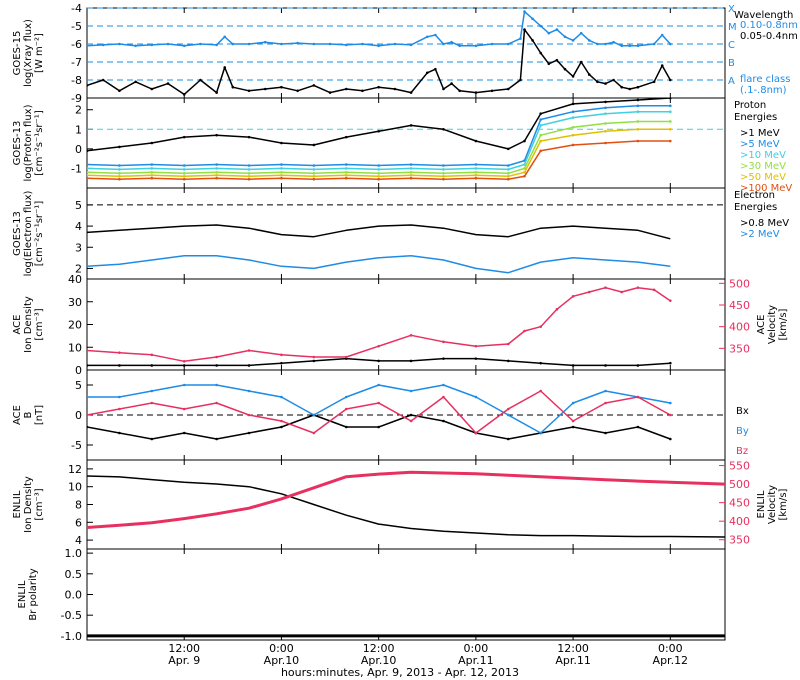 The height and width of the screenshot is (680, 800). Describe the element at coordinates (78, 540) in the screenshot. I see `y-tick-label: 4` at that location.